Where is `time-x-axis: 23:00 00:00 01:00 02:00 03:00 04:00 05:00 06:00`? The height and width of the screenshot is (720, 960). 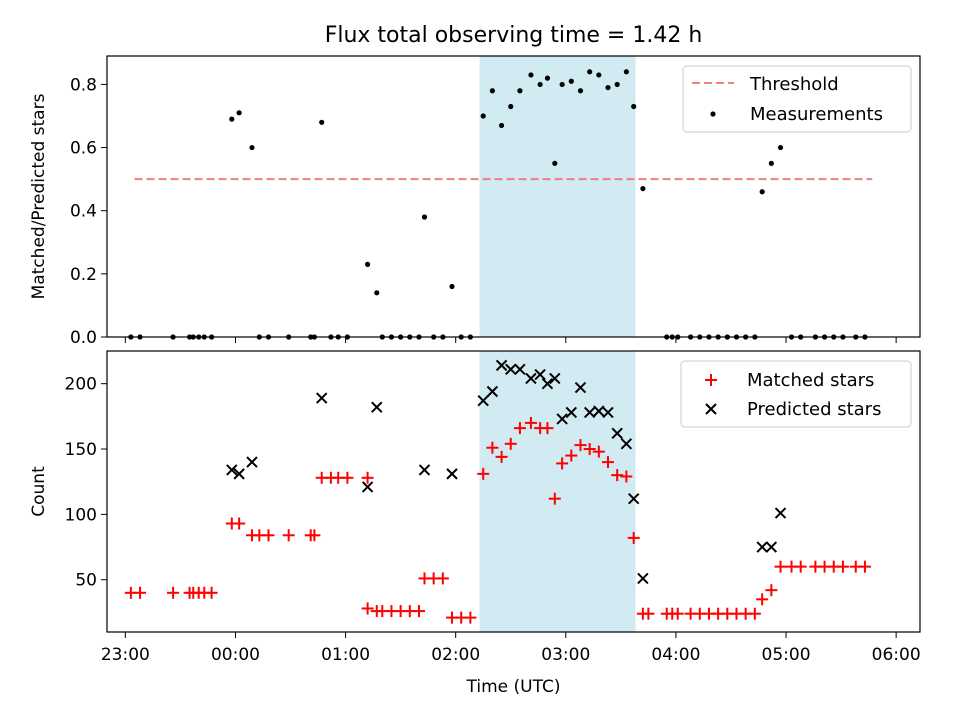
time-x-axis: 23:00 00:00 01:00 02:00 03:00 04:00 05:00 06:00 is located at coordinates (511, 648).